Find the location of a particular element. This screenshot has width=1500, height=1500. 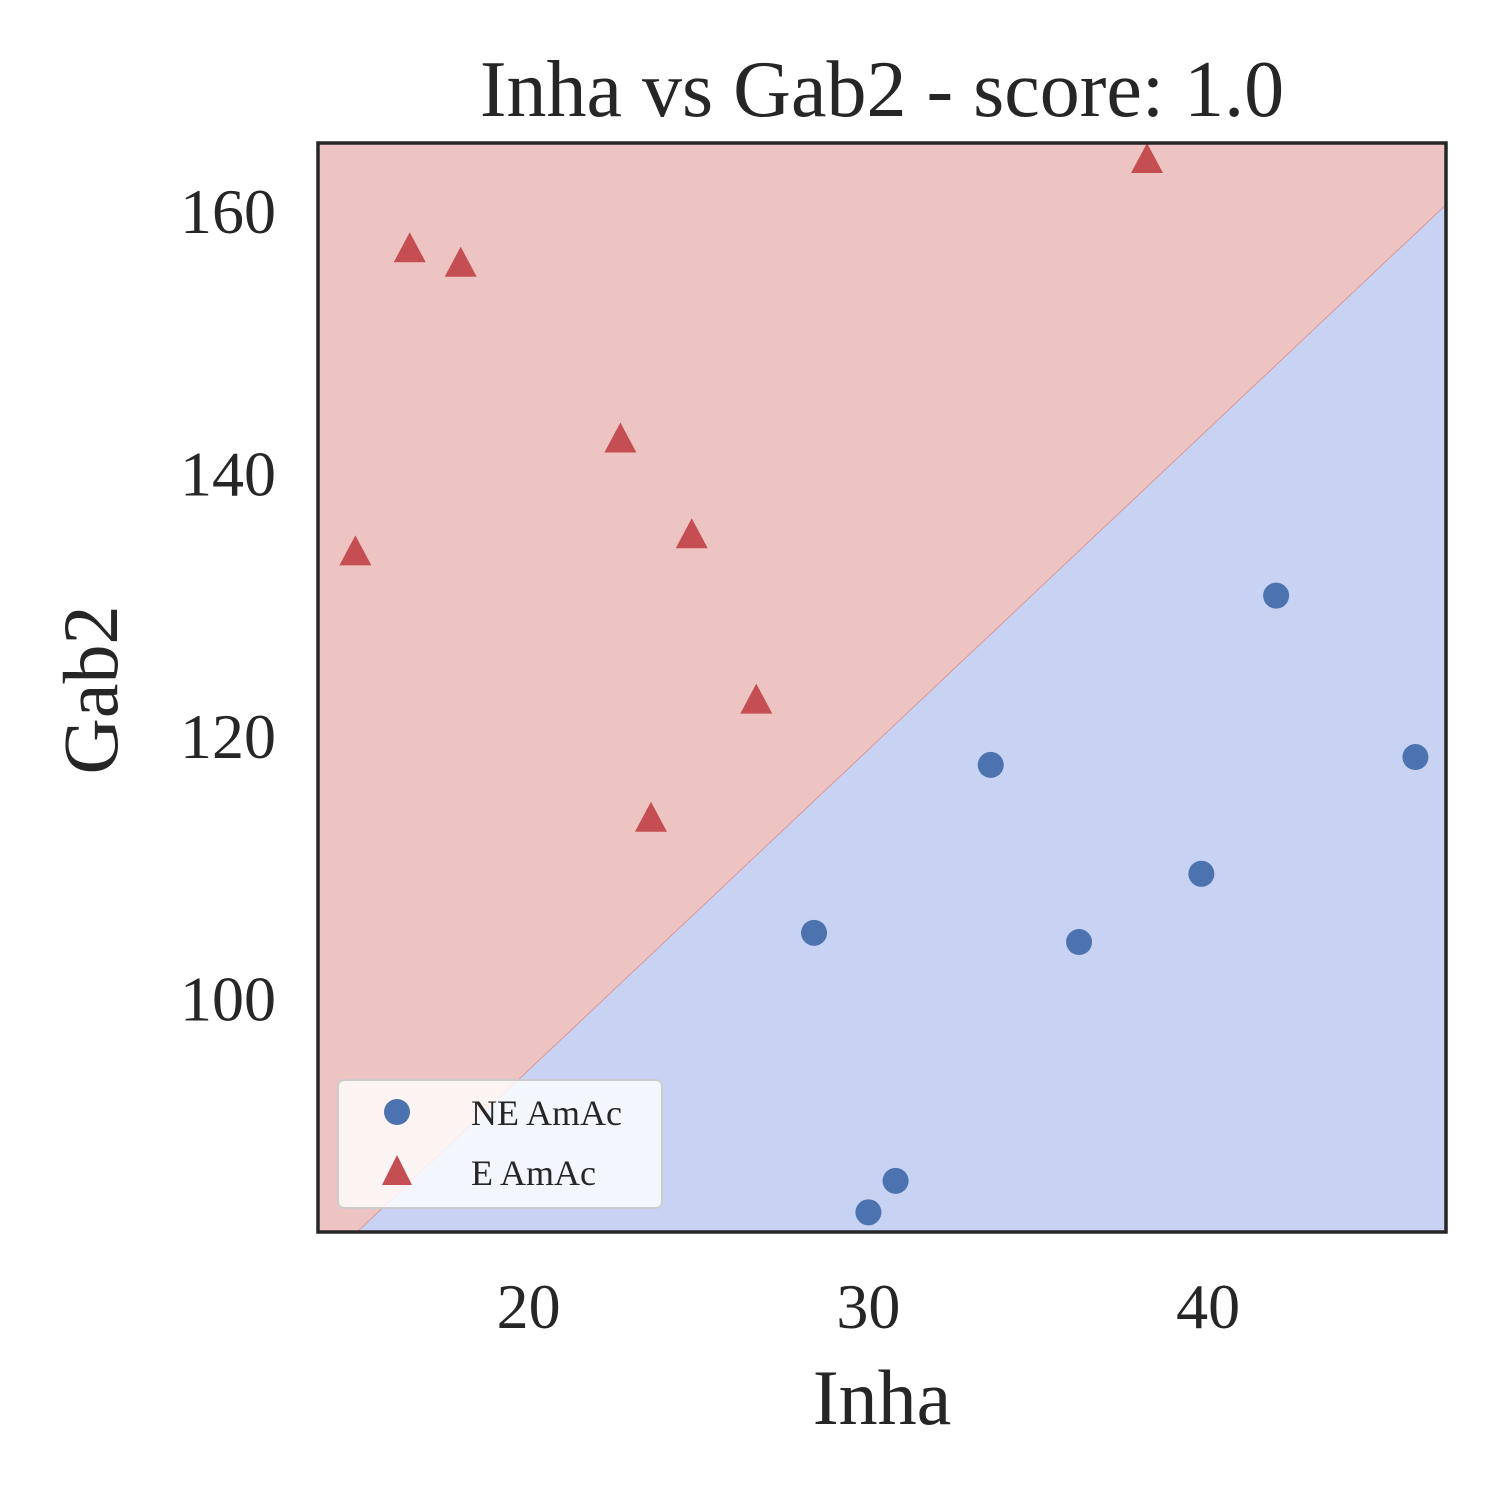

x-tick-label-30: 30 is located at coordinates (868, 1306).